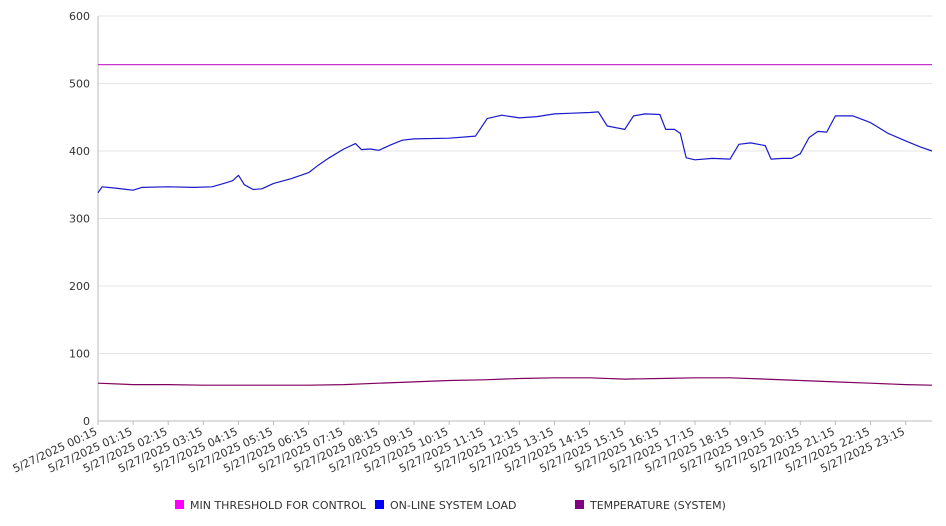 Image resolution: width=946 pixels, height=526 pixels. What do you see at coordinates (86, 421) in the screenshot?
I see `y-tick-label: 0` at bounding box center [86, 421].